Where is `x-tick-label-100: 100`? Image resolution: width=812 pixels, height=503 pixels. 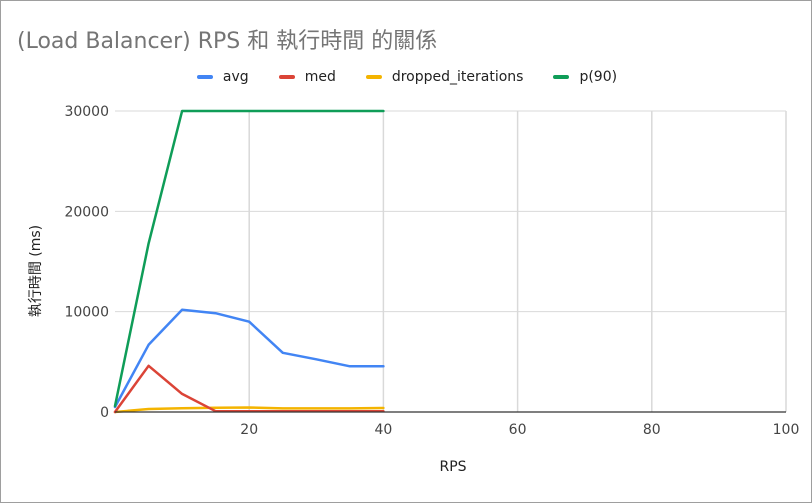 x-tick-label-100: 100 is located at coordinates (786, 430).